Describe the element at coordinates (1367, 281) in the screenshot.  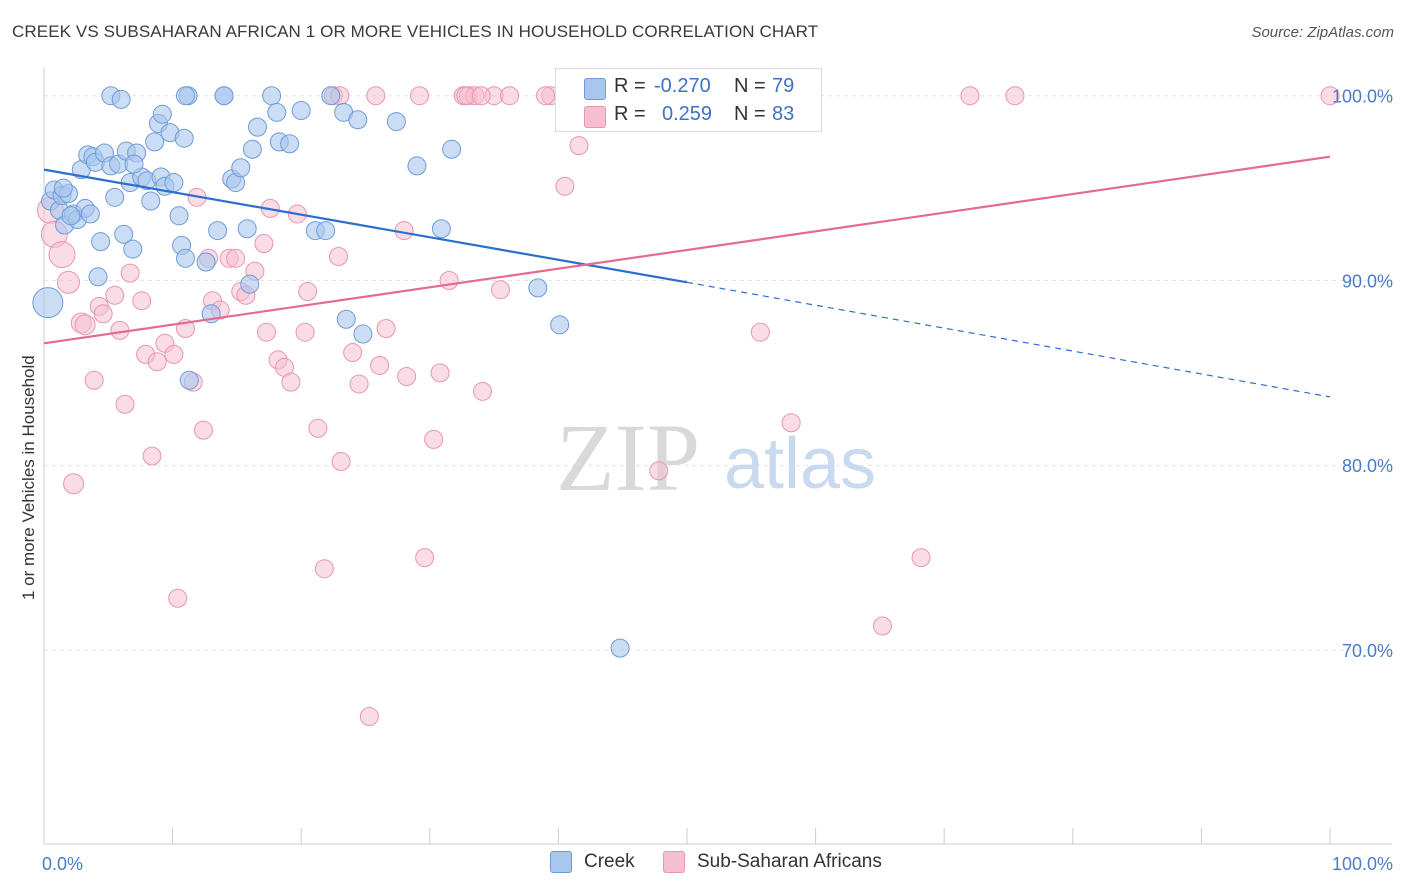
I see `y-tick-label: 90.0%` at that location.